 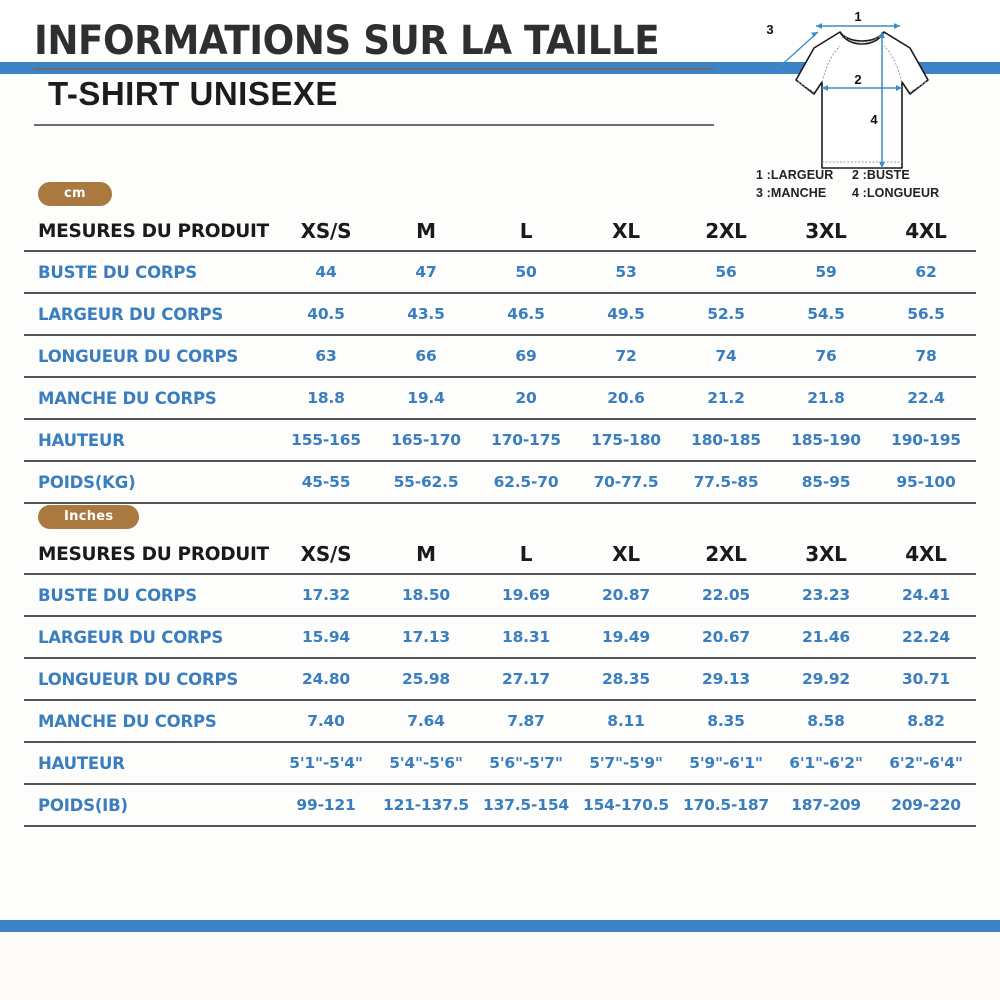 What do you see at coordinates (926, 763) in the screenshot?
I see `cell-value: 6'2"-6'4"` at bounding box center [926, 763].